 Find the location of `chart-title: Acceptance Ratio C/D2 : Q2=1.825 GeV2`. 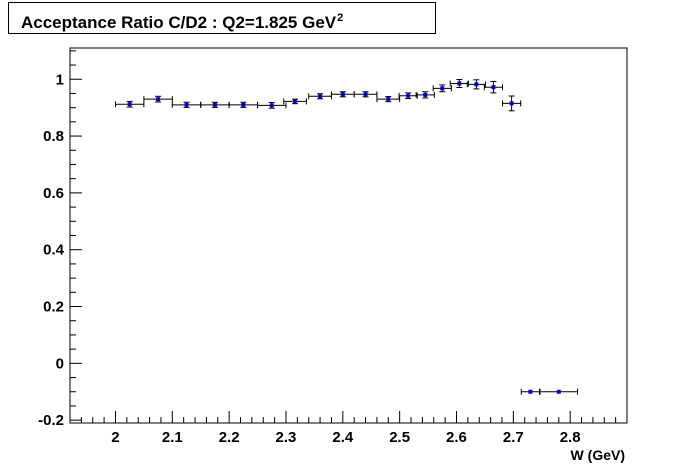

chart-title: Acceptance Ratio C/D2 : Q2=1.825 GeV2 is located at coordinates (222, 18).